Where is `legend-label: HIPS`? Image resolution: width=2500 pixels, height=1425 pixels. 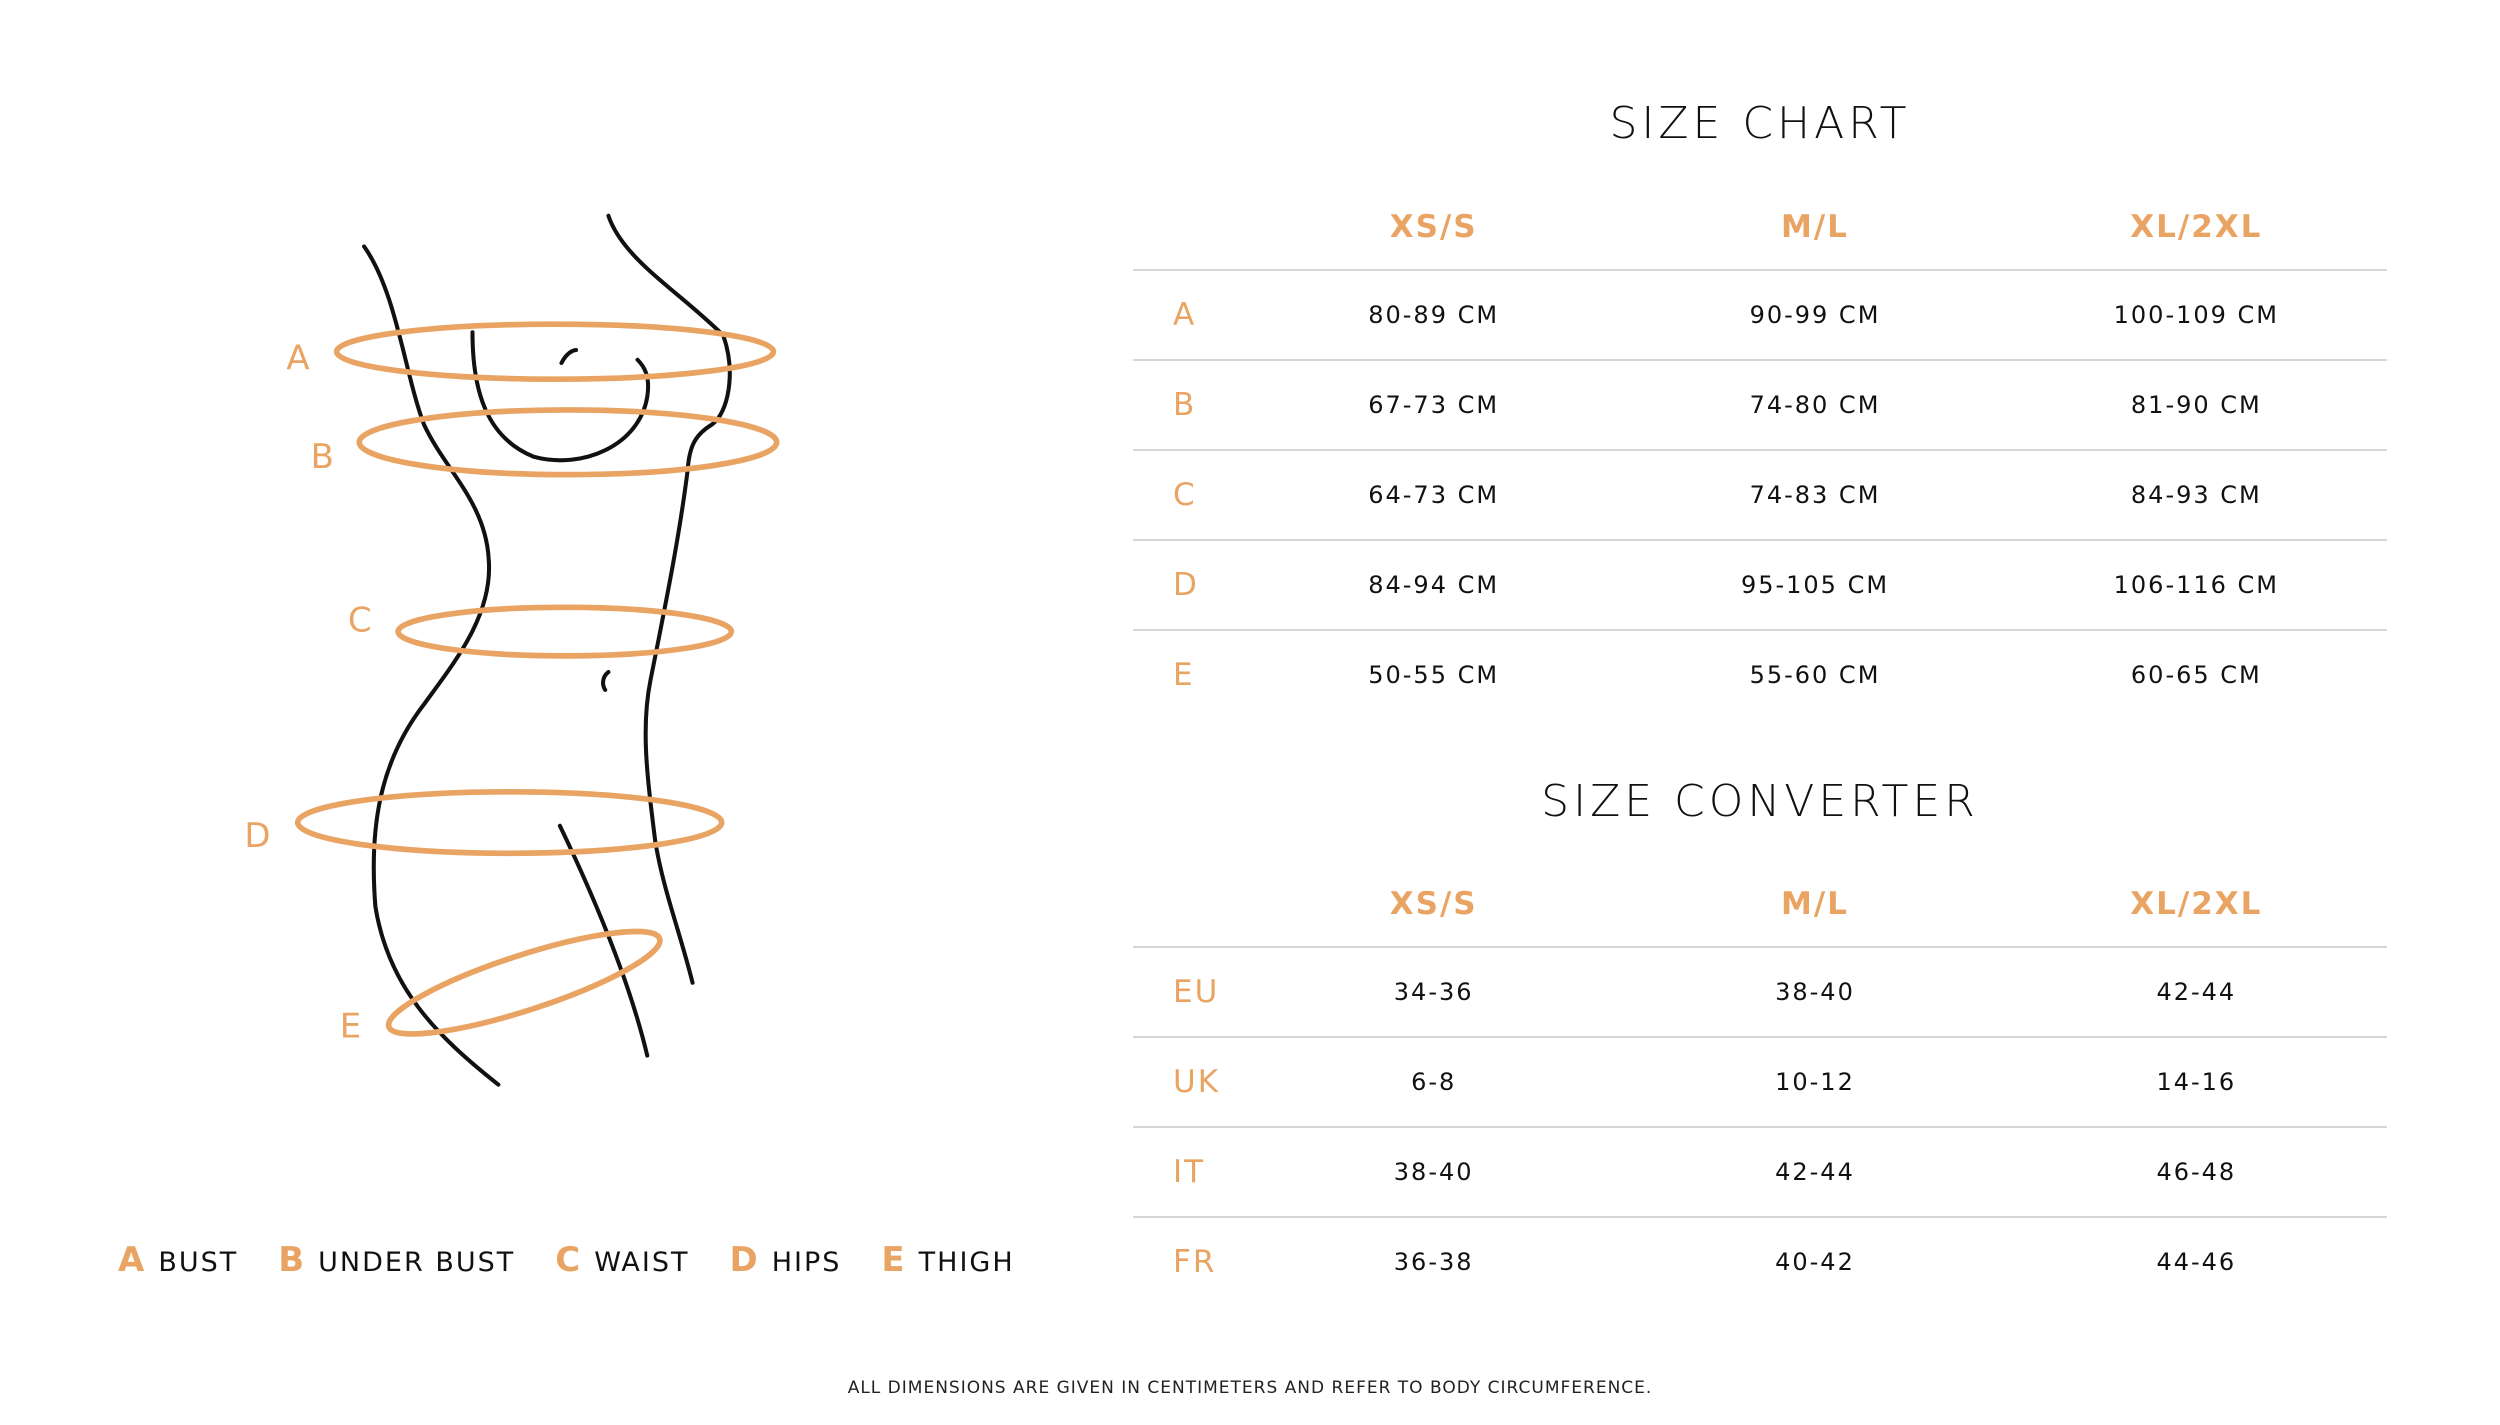 legend-label: HIPS is located at coordinates (806, 1262).